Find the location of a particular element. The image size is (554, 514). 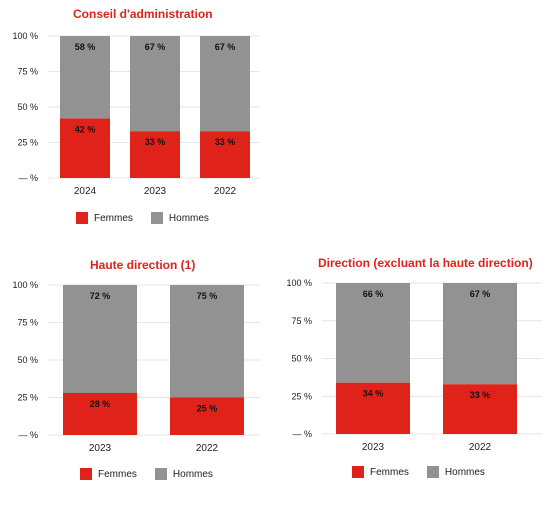

data-label: 75 % is located at coordinates (207, 296).